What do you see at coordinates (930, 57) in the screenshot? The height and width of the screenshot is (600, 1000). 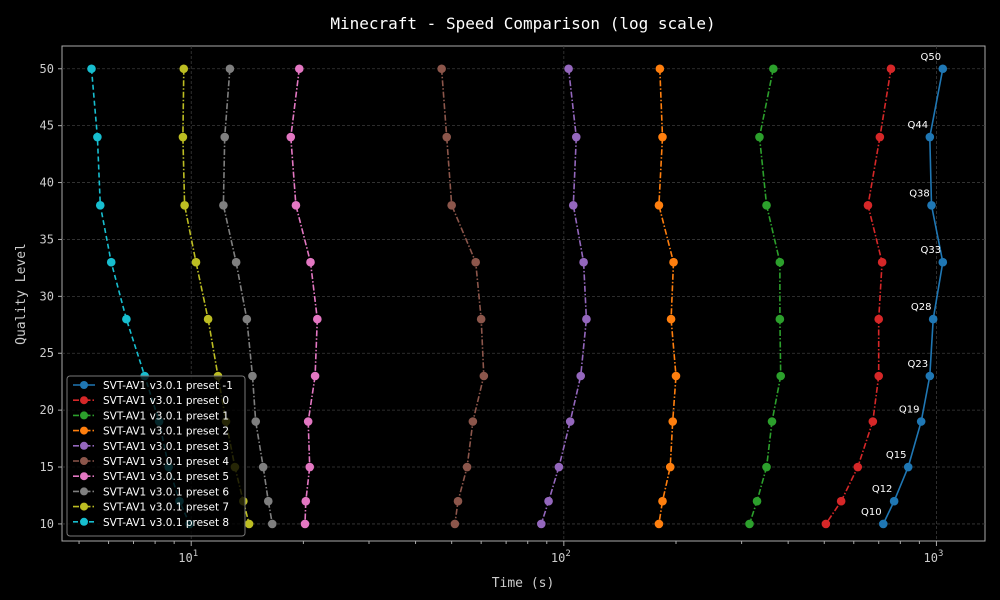 I see `data-label: Q50` at bounding box center [930, 57].